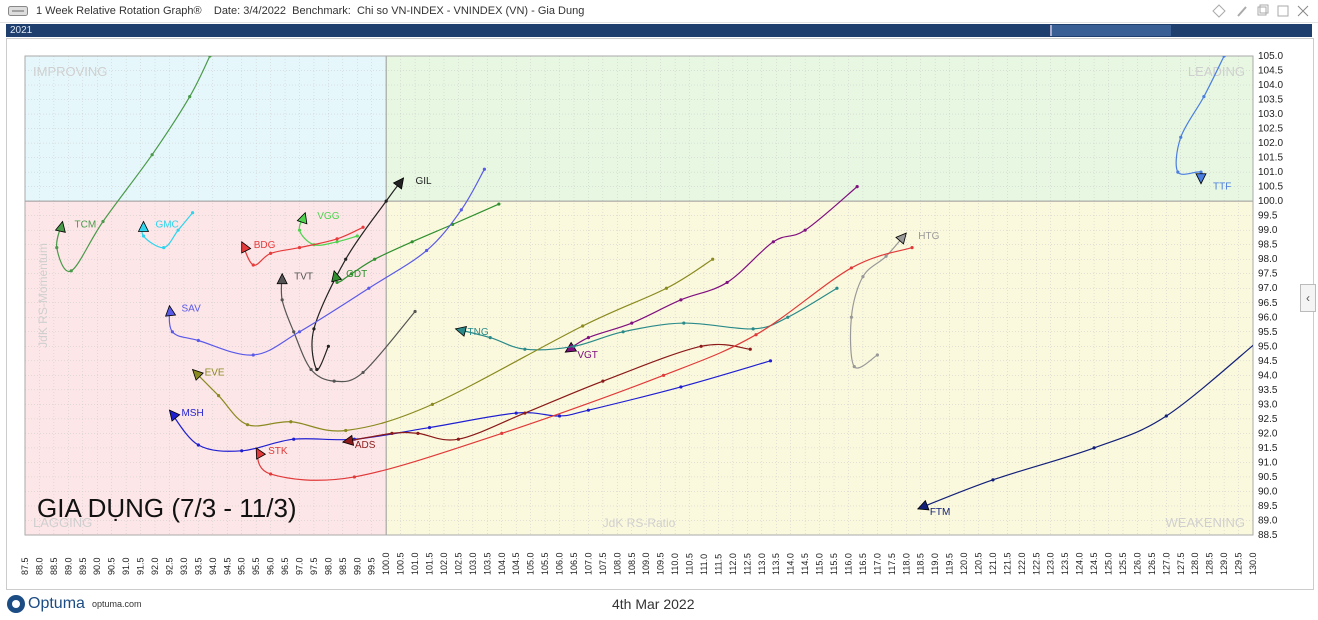 This screenshot has width=1318, height=620. I want to click on x-tick-label: 92.5, so click(169, 566).